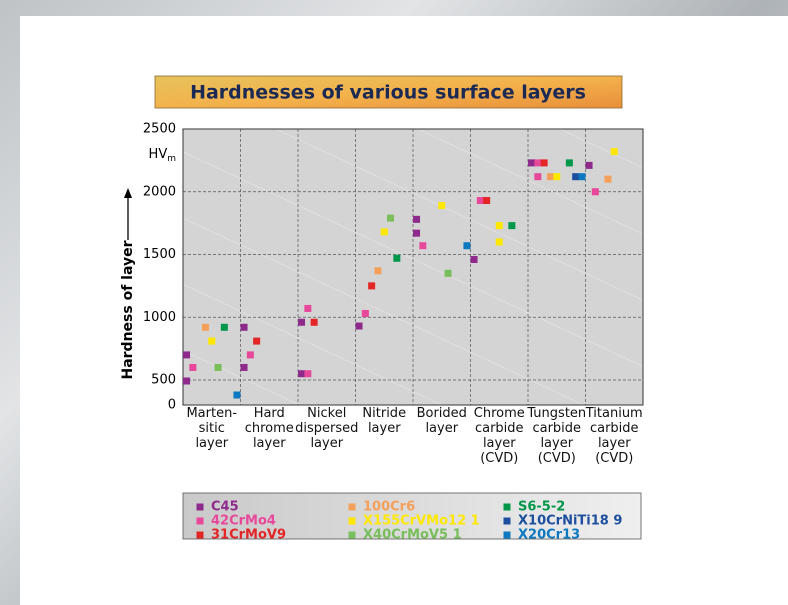 This screenshot has height=605, width=788. Describe the element at coordinates (128, 193) in the screenshot. I see `axis-arrow-head` at that location.